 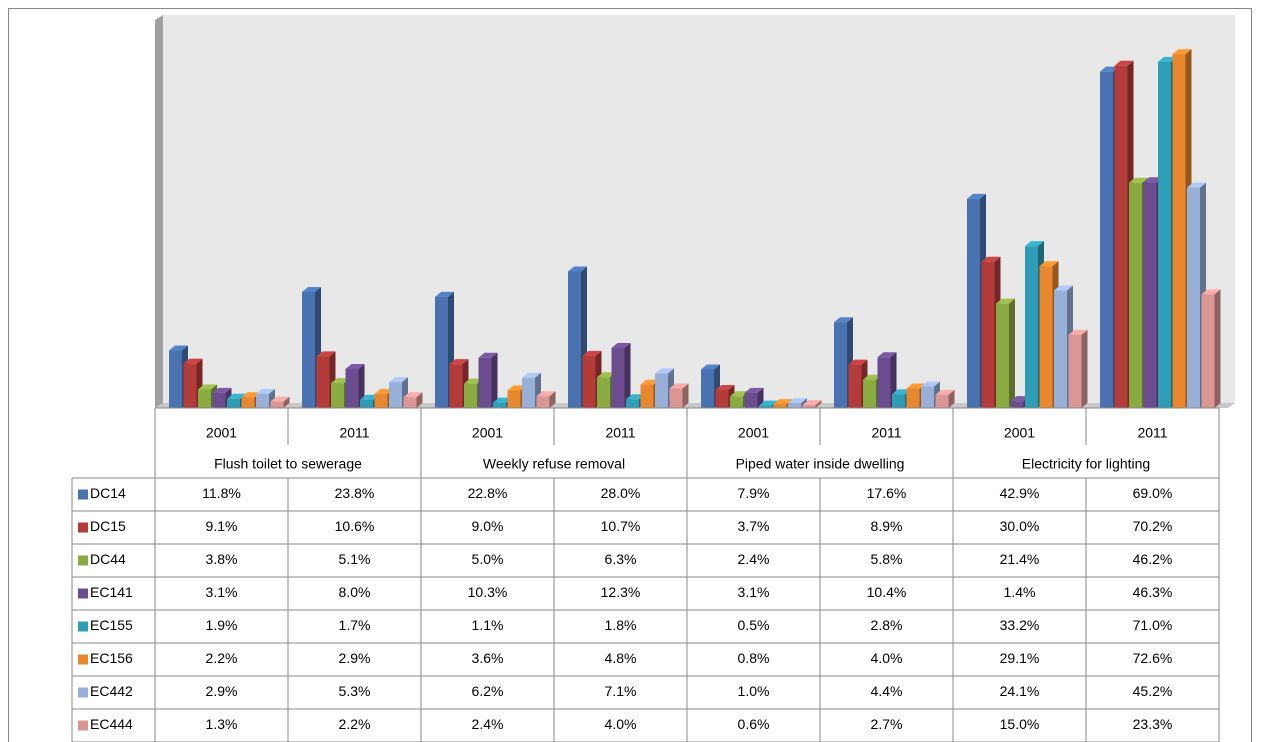 What do you see at coordinates (222, 559) in the screenshot?
I see `table-cell: 3.8%` at bounding box center [222, 559].